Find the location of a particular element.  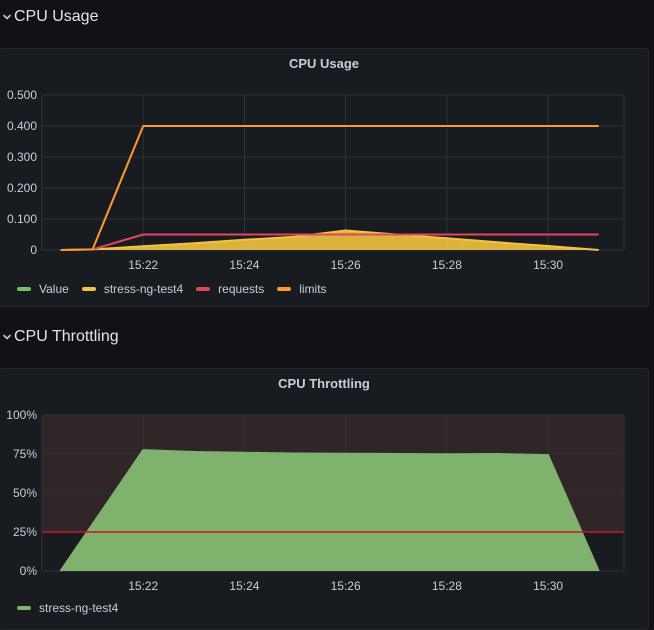

legend-item-value: Value is located at coordinates (43, 289).